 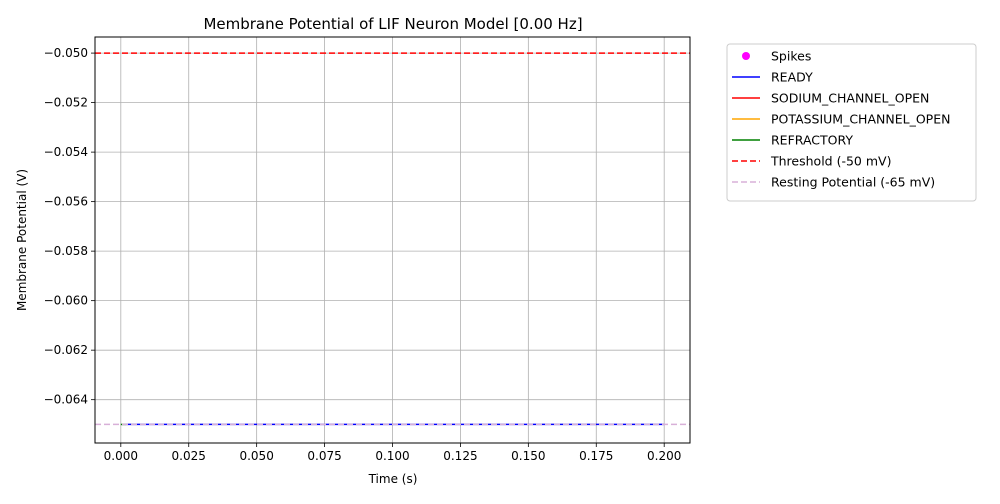 What do you see at coordinates (746, 56) in the screenshot?
I see `legend-marker-spikes` at bounding box center [746, 56].